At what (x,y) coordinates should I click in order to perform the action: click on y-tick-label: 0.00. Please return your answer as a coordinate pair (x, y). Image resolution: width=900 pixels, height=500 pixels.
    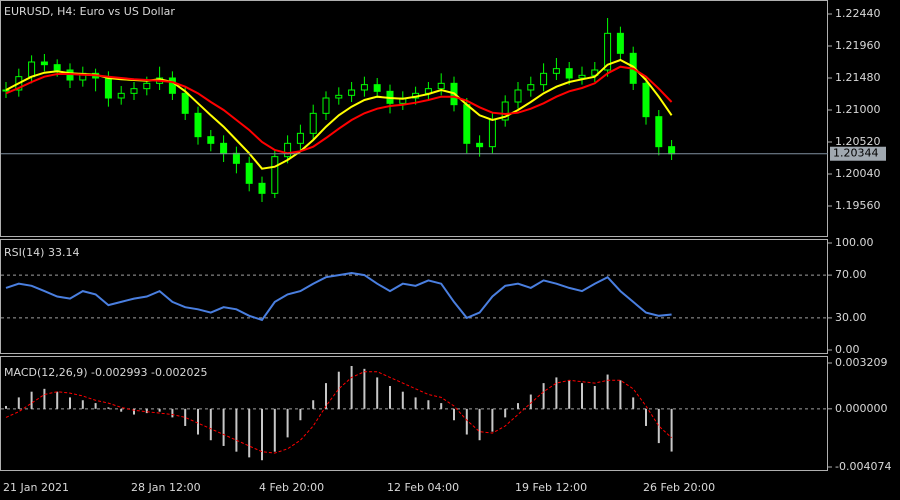
    Looking at the image, I should click on (847, 349).